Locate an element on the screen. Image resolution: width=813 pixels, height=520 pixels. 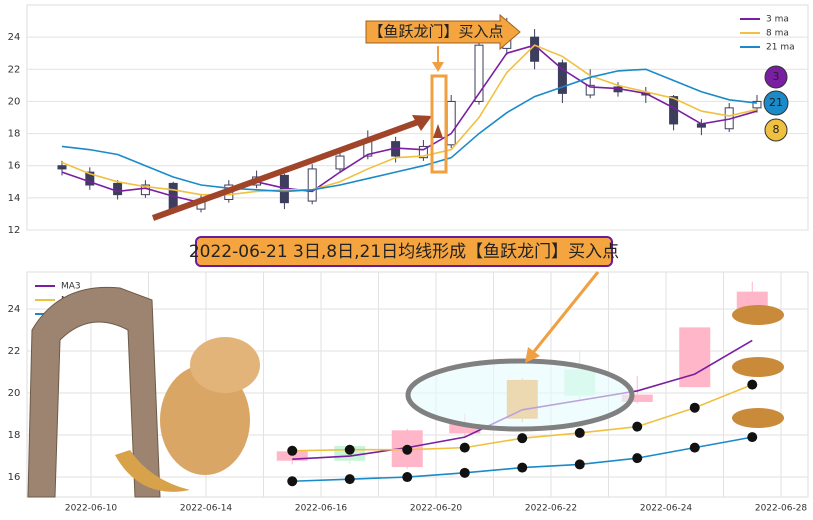
highlight-box is located at coordinates (439, 124).